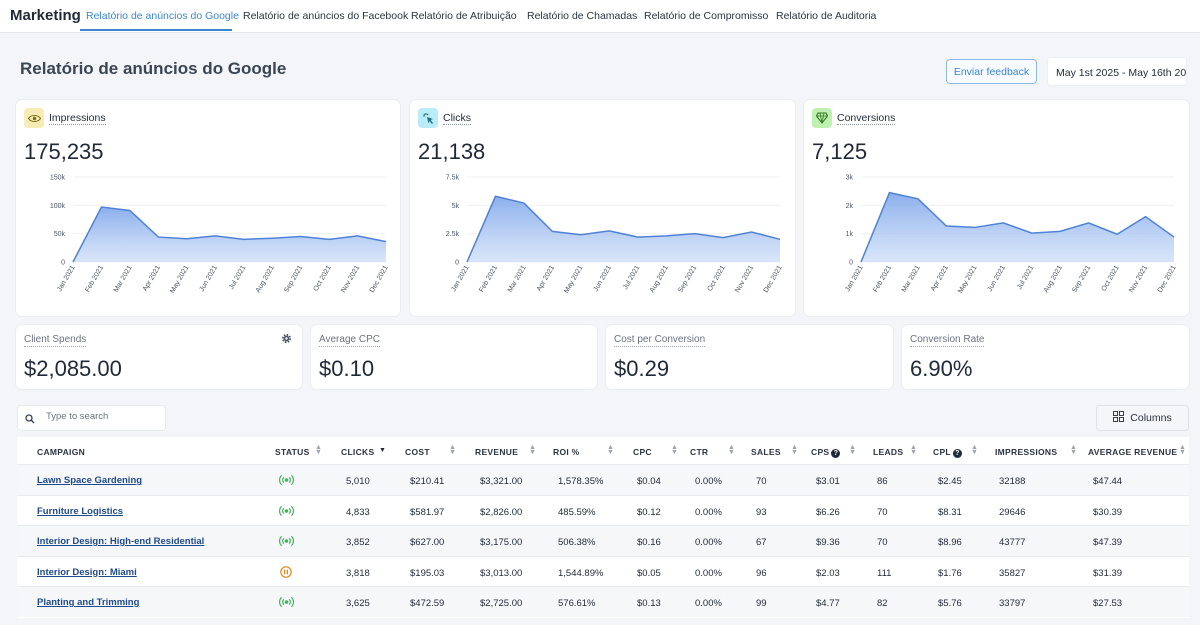  Describe the element at coordinates (708, 542) in the screenshot. I see `cell-ctr: 0.00%` at that location.